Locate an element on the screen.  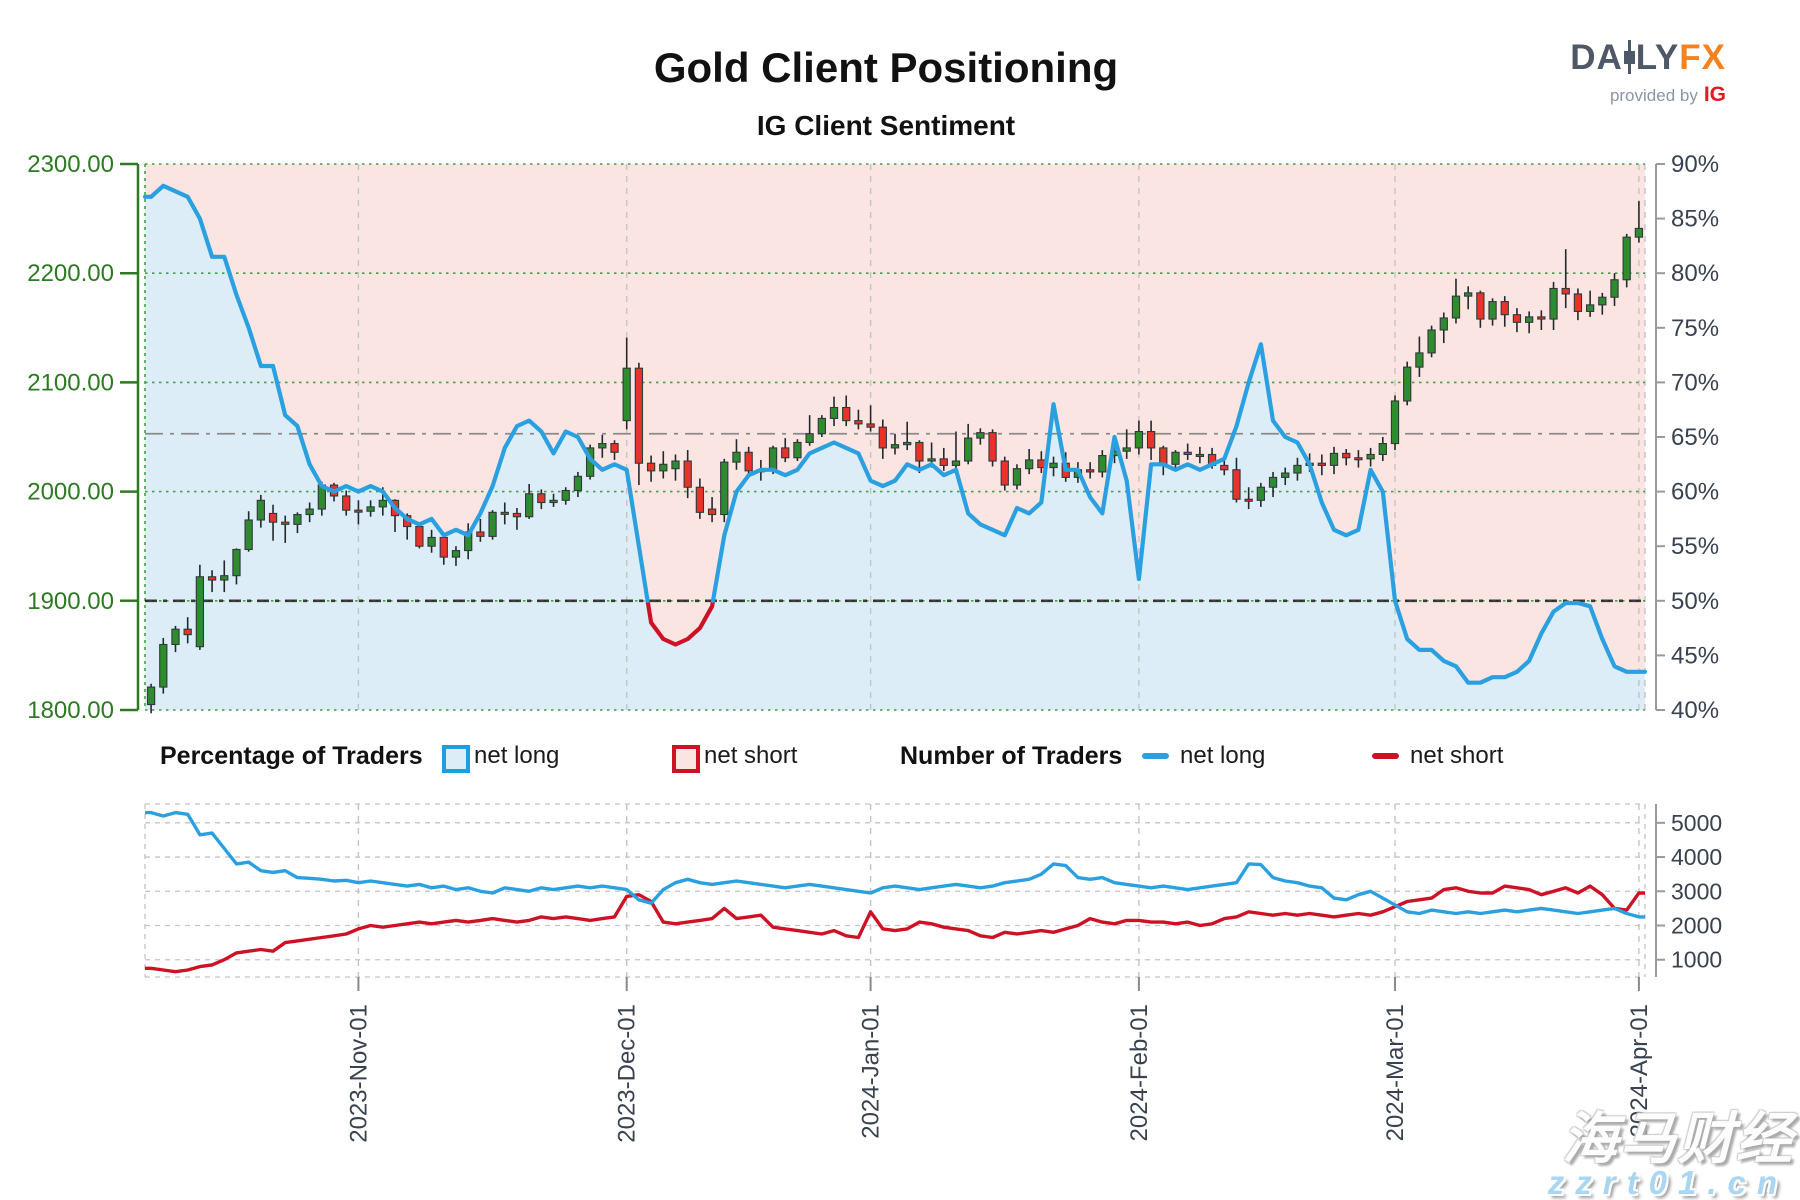
svg-text: 1900.00 is located at coordinates (70, 601).